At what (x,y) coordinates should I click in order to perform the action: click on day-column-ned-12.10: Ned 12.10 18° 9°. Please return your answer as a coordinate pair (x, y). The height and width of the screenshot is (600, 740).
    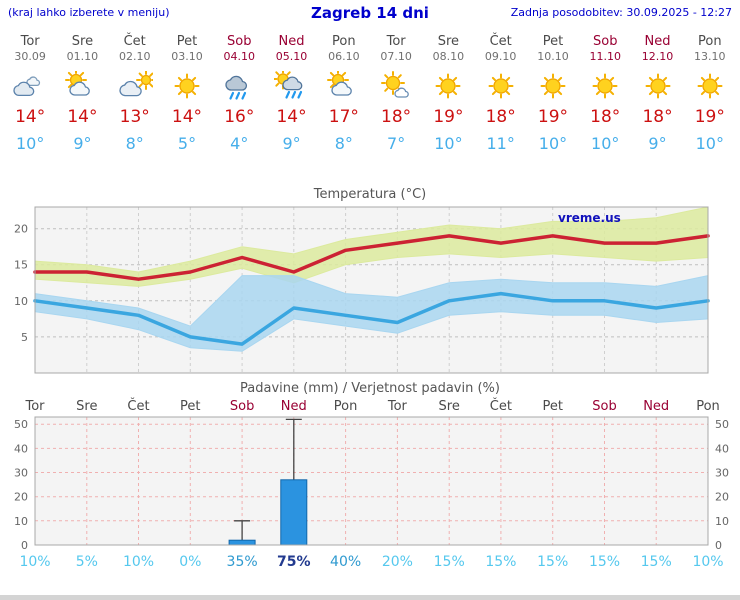
    Looking at the image, I should click on (657, 93).